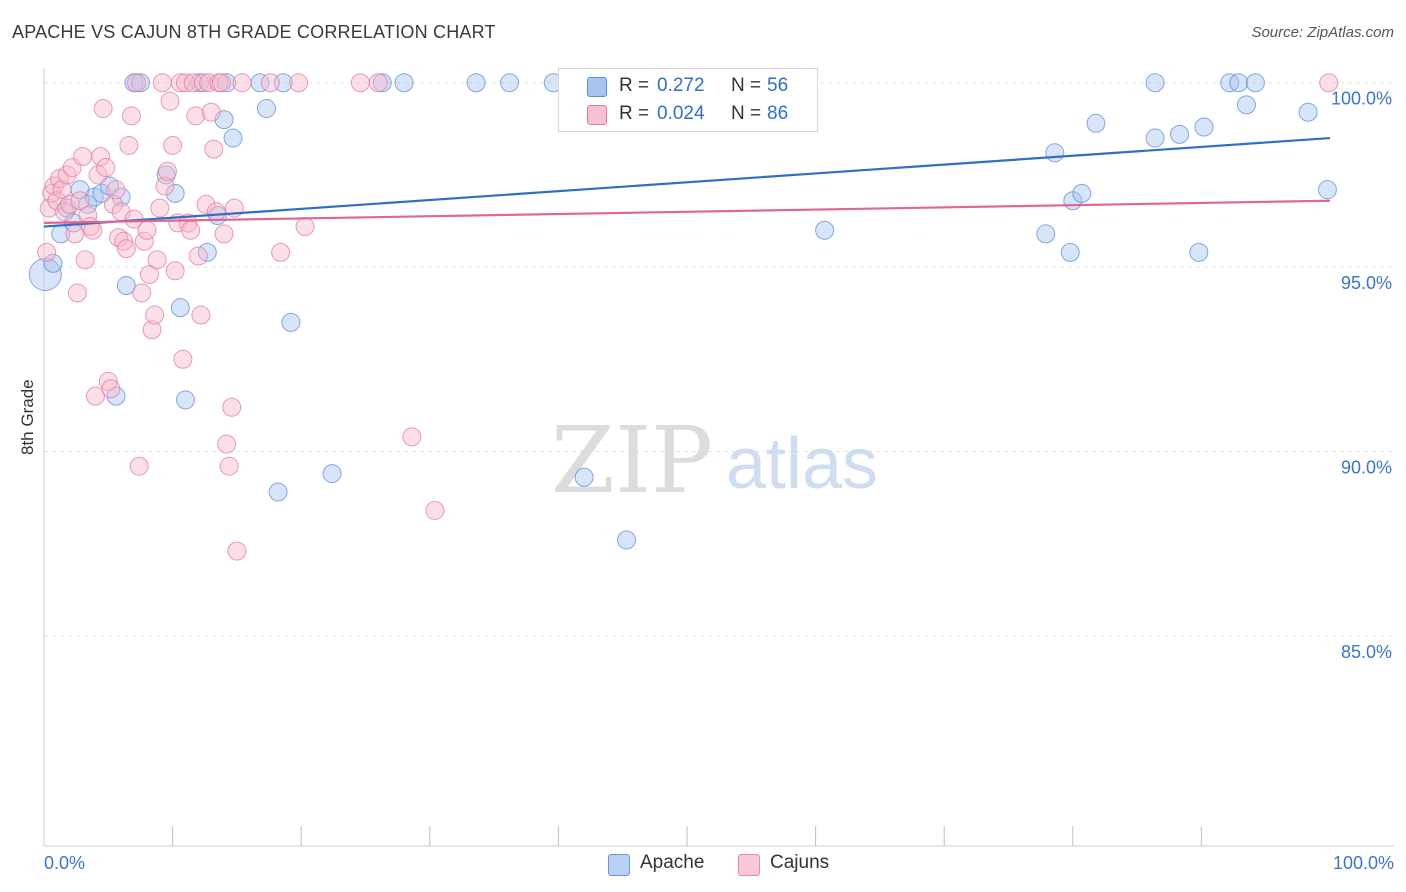  Describe the element at coordinates (681, 113) in the screenshot. I see `r-value: 0.024` at that location.